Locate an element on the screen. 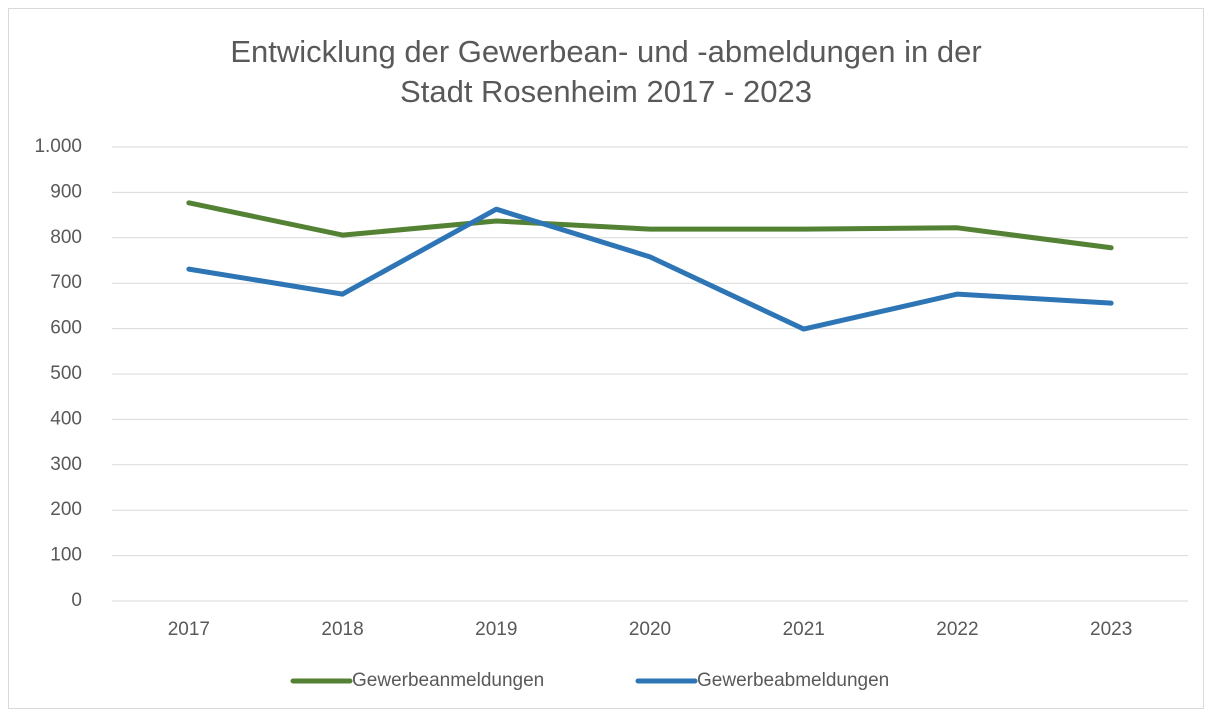 The image size is (1212, 713). y-tick-label: 300 is located at coordinates (66, 464).